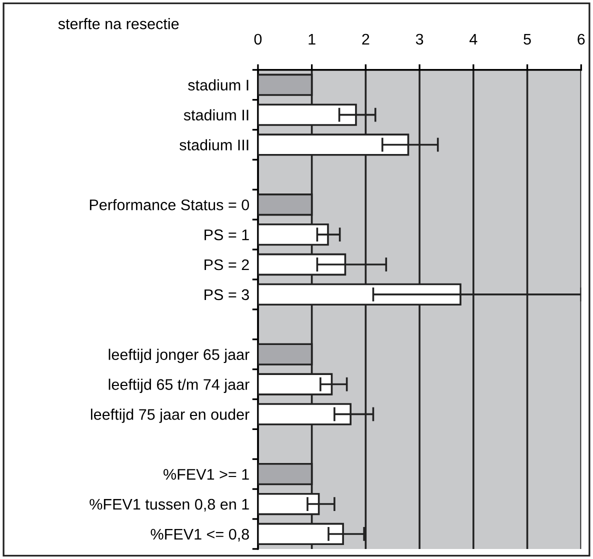  Describe the element at coordinates (226, 234) in the screenshot. I see `y-tick-label: PS = 1` at that location.